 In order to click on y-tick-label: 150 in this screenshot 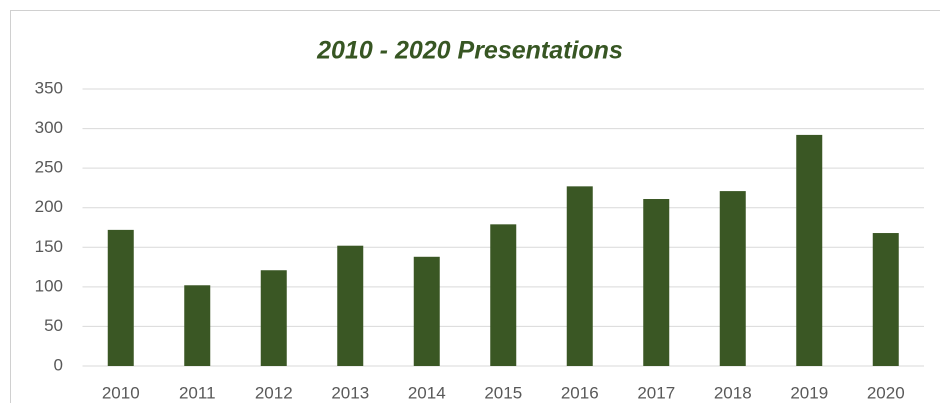, I will do `click(49, 246)`.